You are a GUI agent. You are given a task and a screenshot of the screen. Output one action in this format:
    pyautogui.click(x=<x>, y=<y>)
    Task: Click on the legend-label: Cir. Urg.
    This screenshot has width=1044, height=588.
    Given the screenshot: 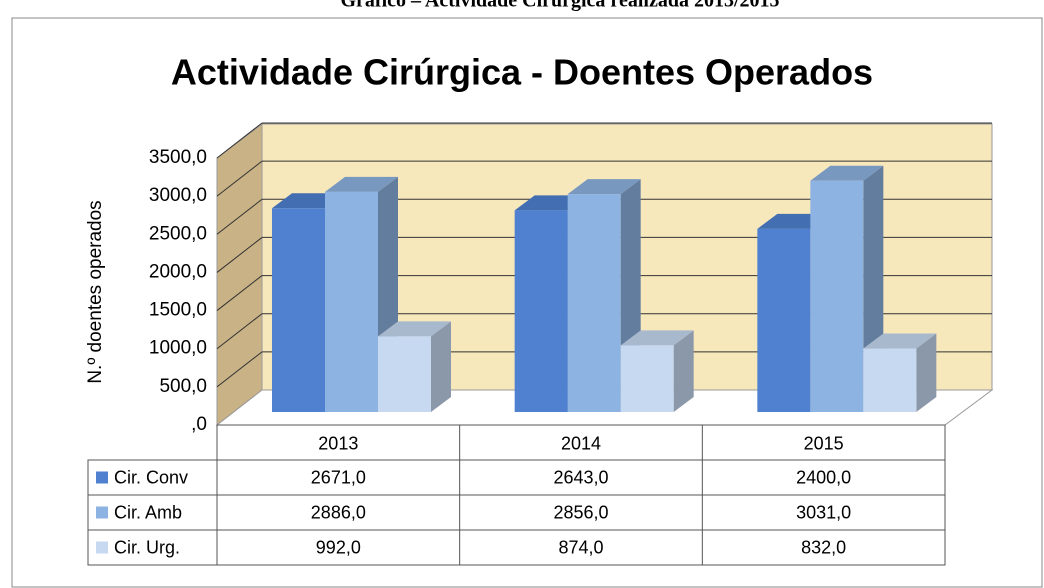 What is the action you would take?
    pyautogui.click(x=147, y=547)
    